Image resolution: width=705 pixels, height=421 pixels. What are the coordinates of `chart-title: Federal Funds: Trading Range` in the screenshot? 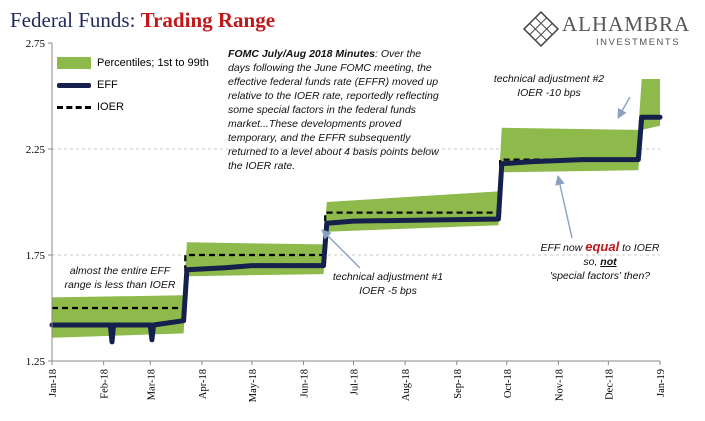 It's located at (142, 20).